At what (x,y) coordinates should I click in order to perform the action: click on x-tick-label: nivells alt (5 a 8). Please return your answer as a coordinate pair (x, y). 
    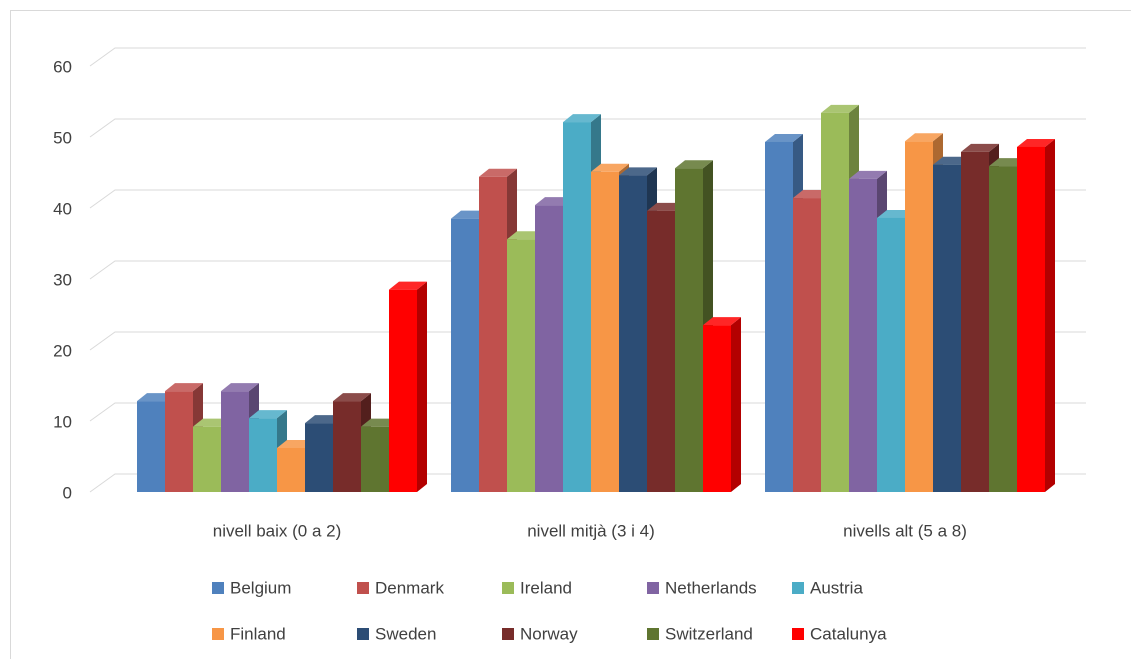
    Looking at the image, I should click on (905, 530).